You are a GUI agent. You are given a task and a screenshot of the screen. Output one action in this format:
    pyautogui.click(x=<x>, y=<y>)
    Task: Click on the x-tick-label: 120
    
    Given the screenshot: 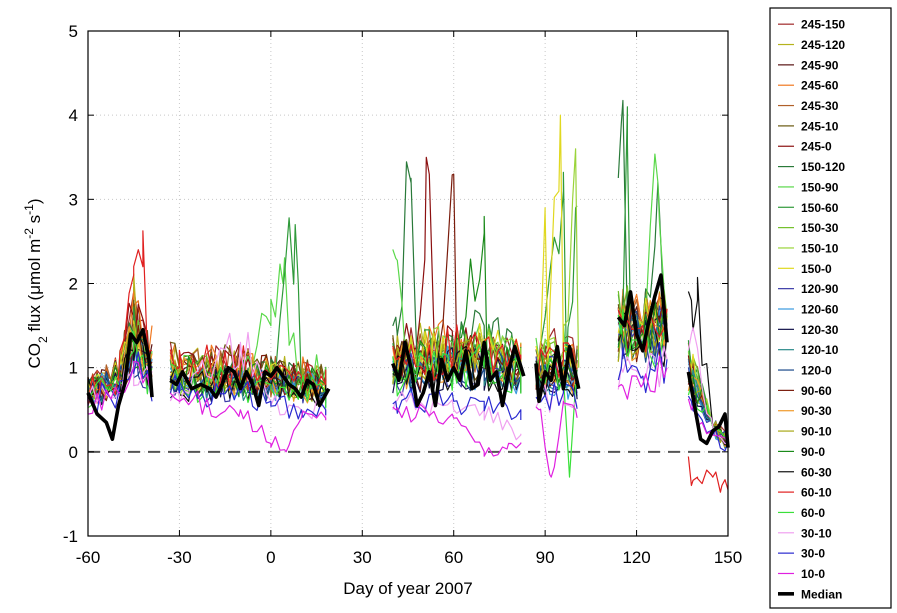 What is the action you would take?
    pyautogui.click(x=636, y=557)
    